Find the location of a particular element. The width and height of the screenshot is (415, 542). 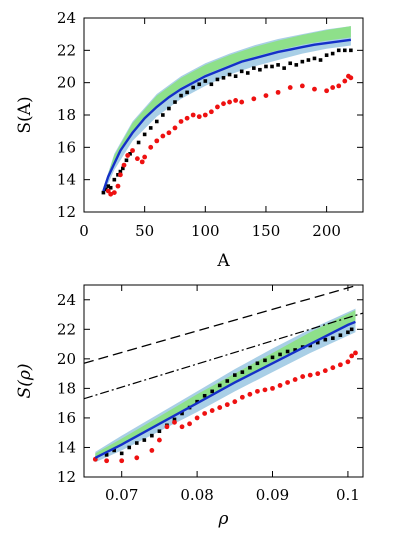

x-axis-title: A is located at coordinates (223, 261).